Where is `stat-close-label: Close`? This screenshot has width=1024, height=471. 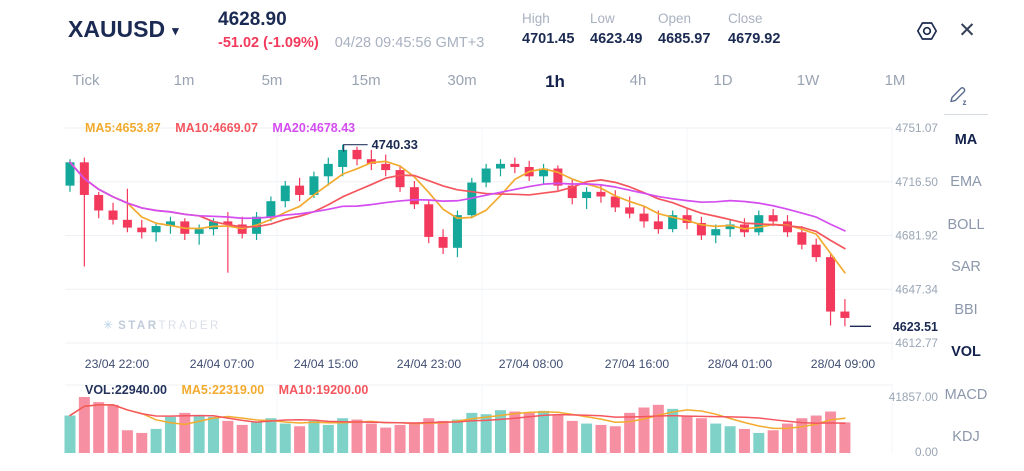 stat-close-label: Close is located at coordinates (745, 18).